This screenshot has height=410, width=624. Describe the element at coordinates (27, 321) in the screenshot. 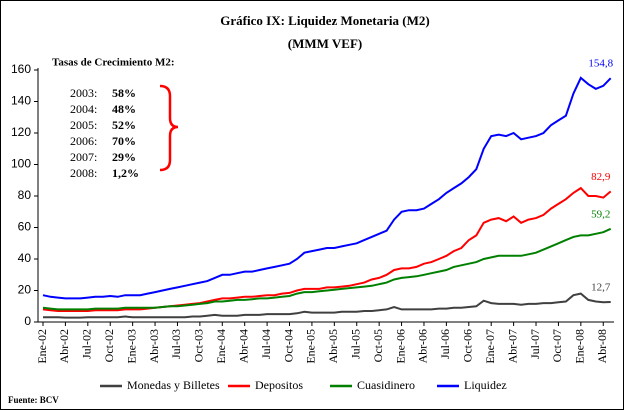

I see `y-tick-label: 0` at that location.